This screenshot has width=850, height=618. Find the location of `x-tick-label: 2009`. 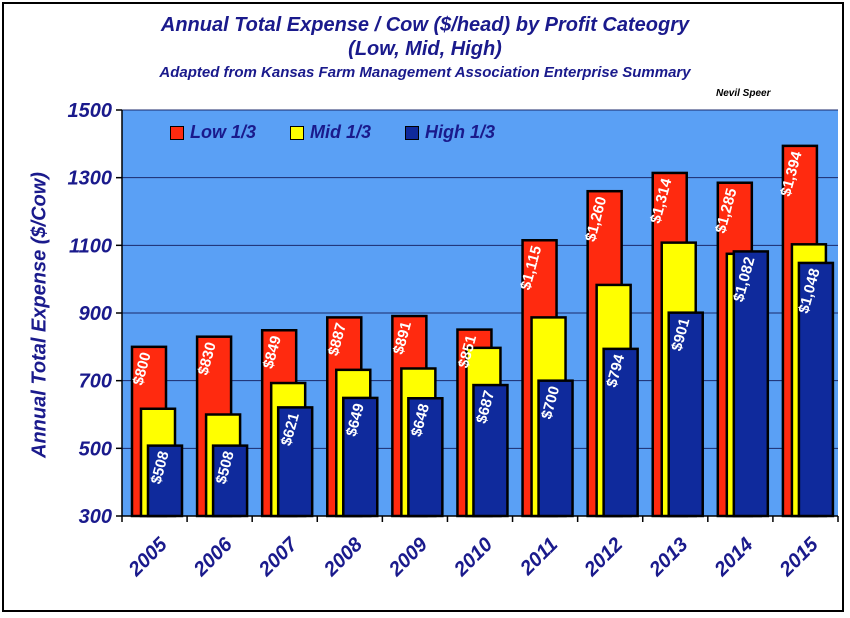

x-tick-label: 2009 is located at coordinates (408, 557).